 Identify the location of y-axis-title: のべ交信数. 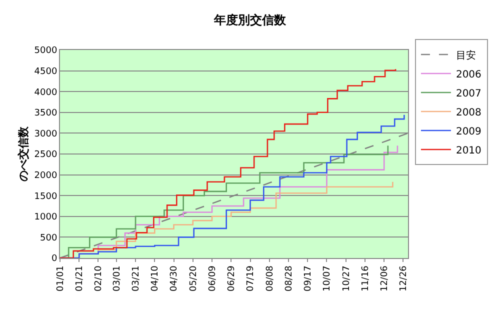
(23, 154).